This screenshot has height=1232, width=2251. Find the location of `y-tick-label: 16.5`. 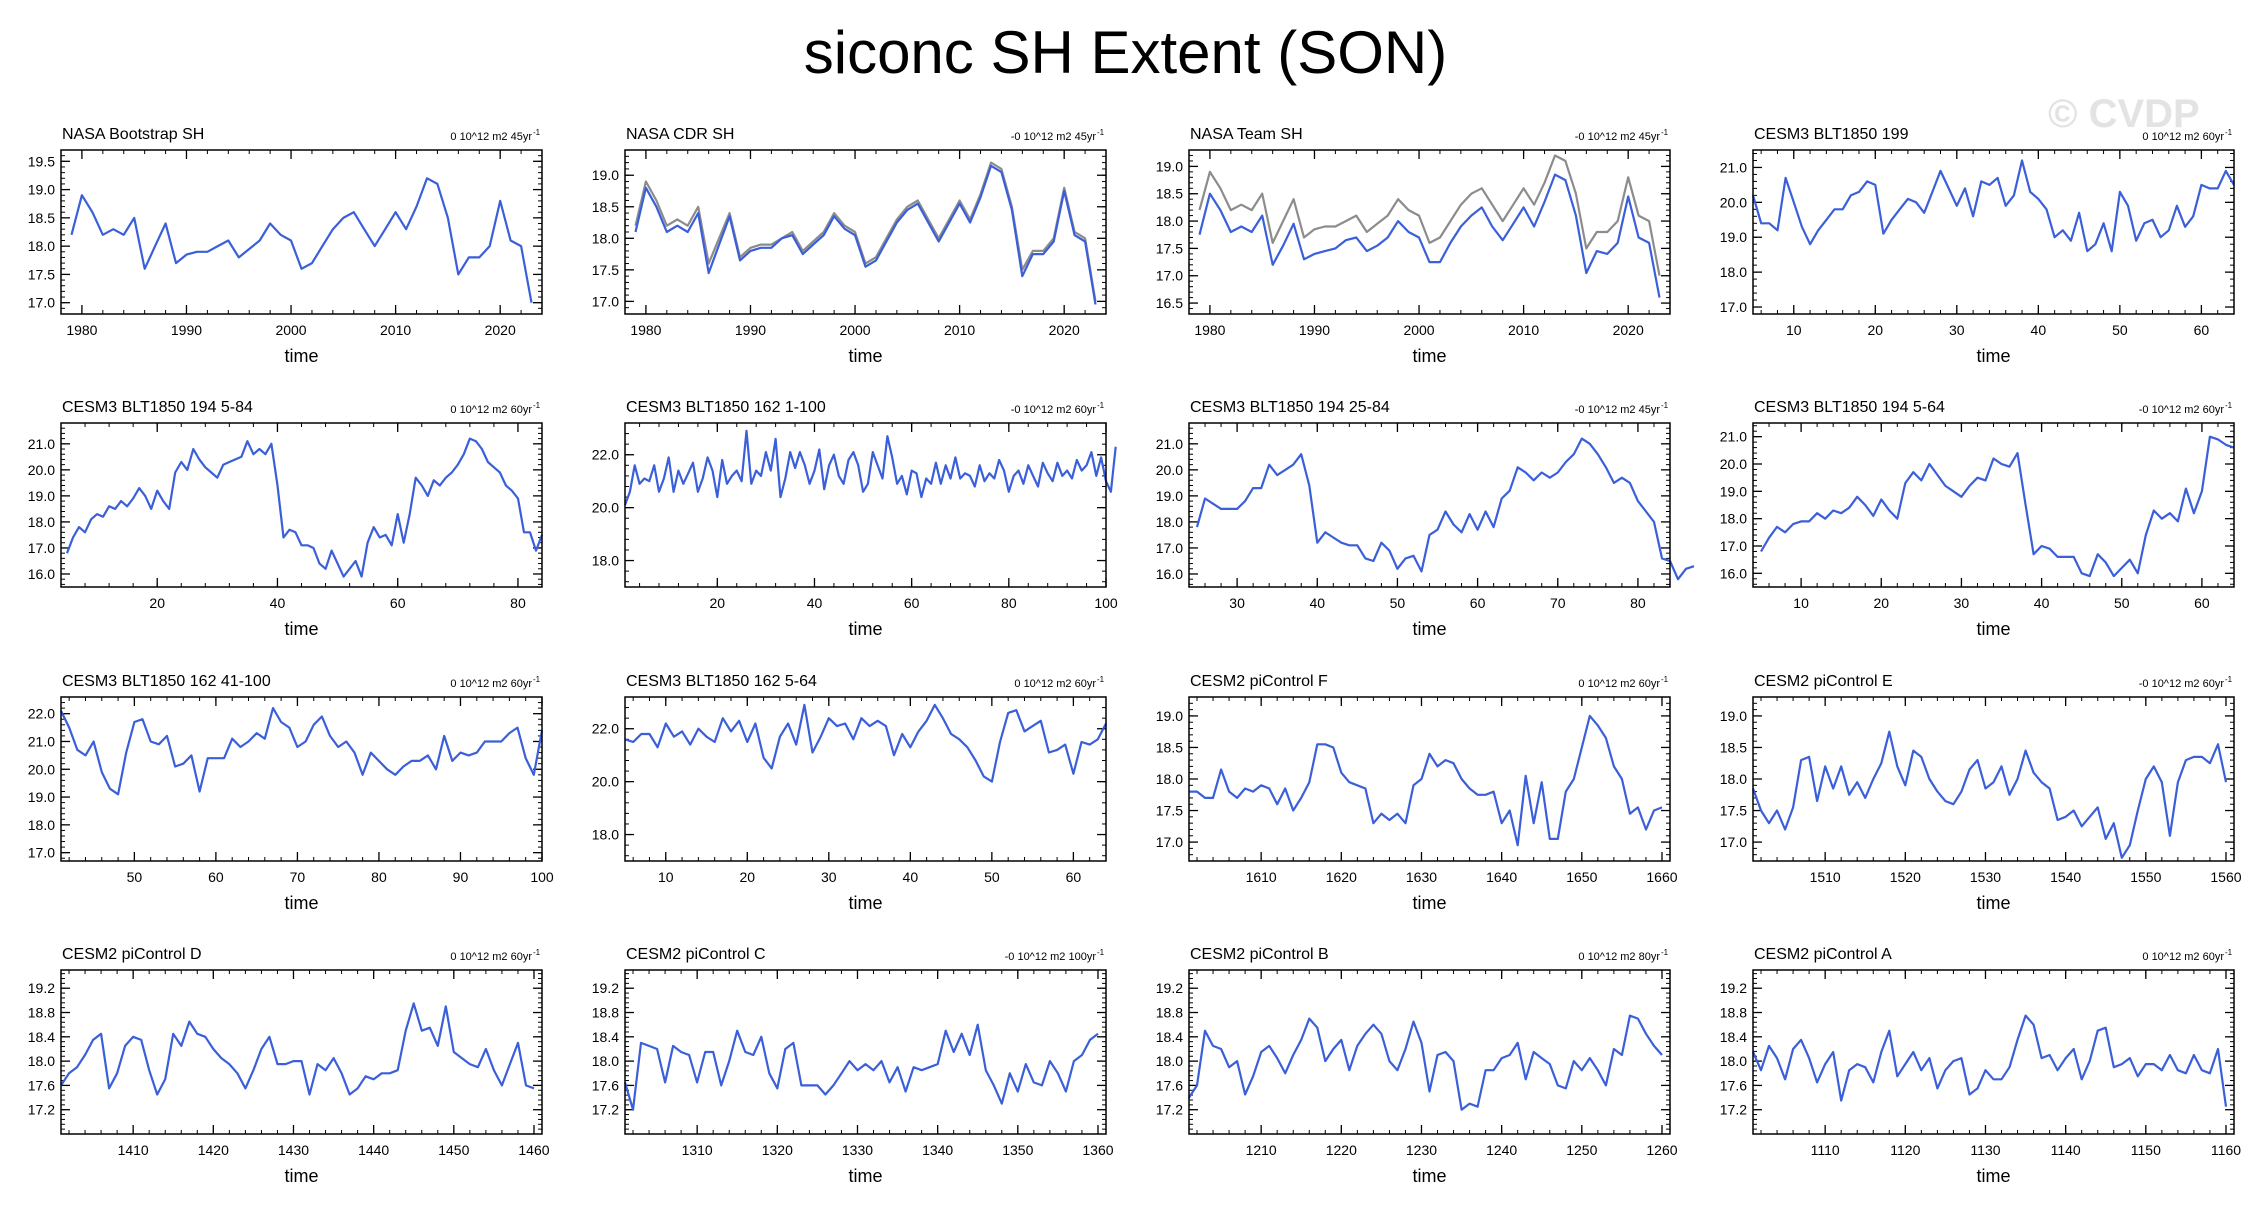

y-tick-label: 16.5 is located at coordinates (1169, 303).